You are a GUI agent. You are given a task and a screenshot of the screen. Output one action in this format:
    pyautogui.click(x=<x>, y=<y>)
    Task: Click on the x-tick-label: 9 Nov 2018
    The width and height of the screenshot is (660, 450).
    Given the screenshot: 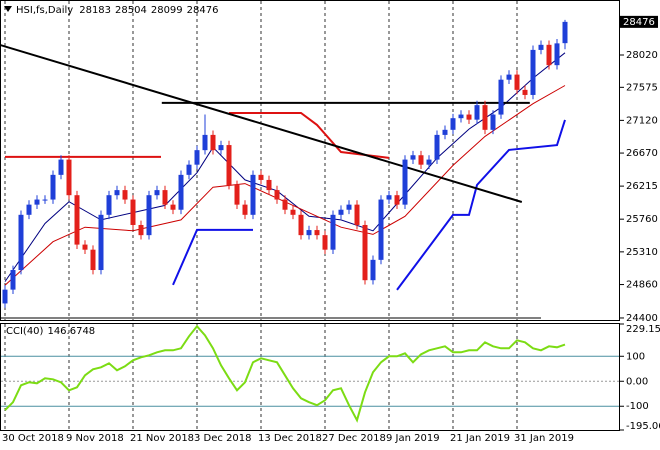 What is the action you would take?
    pyautogui.click(x=95, y=438)
    